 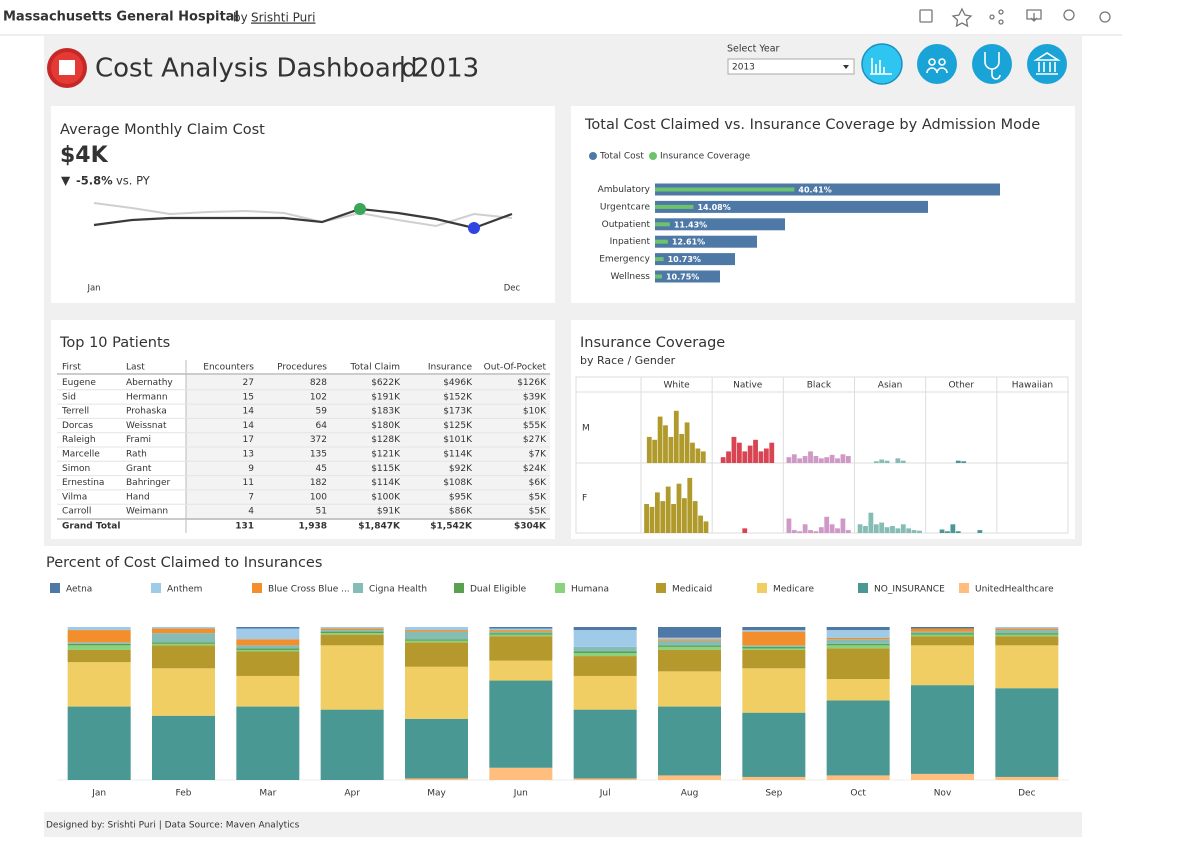 I want to click on nav-cost-icon, so click(x=881, y=66).